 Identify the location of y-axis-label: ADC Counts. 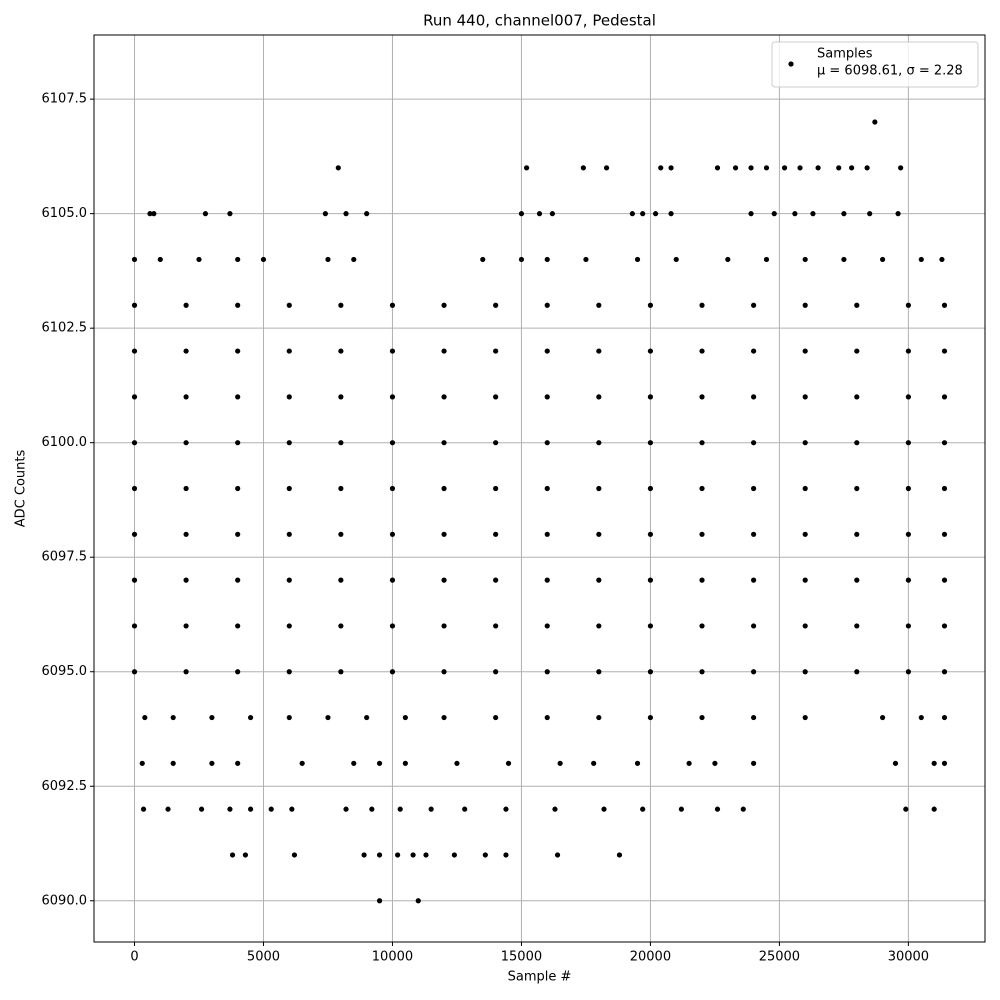
(21, 489).